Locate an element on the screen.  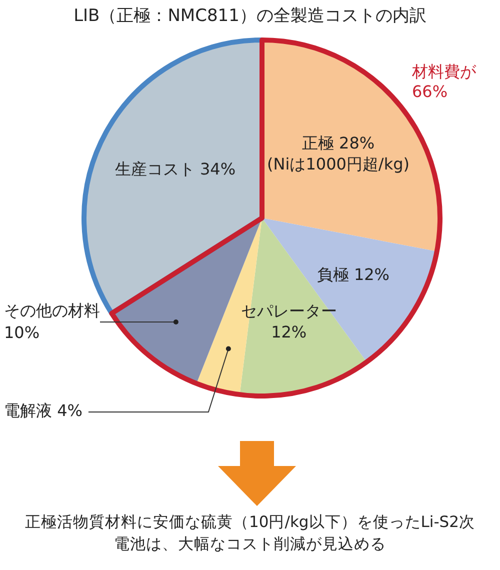
chart-title: LIB（正極：NMC811）の全製造コストの内訳 is located at coordinates (250, 16).